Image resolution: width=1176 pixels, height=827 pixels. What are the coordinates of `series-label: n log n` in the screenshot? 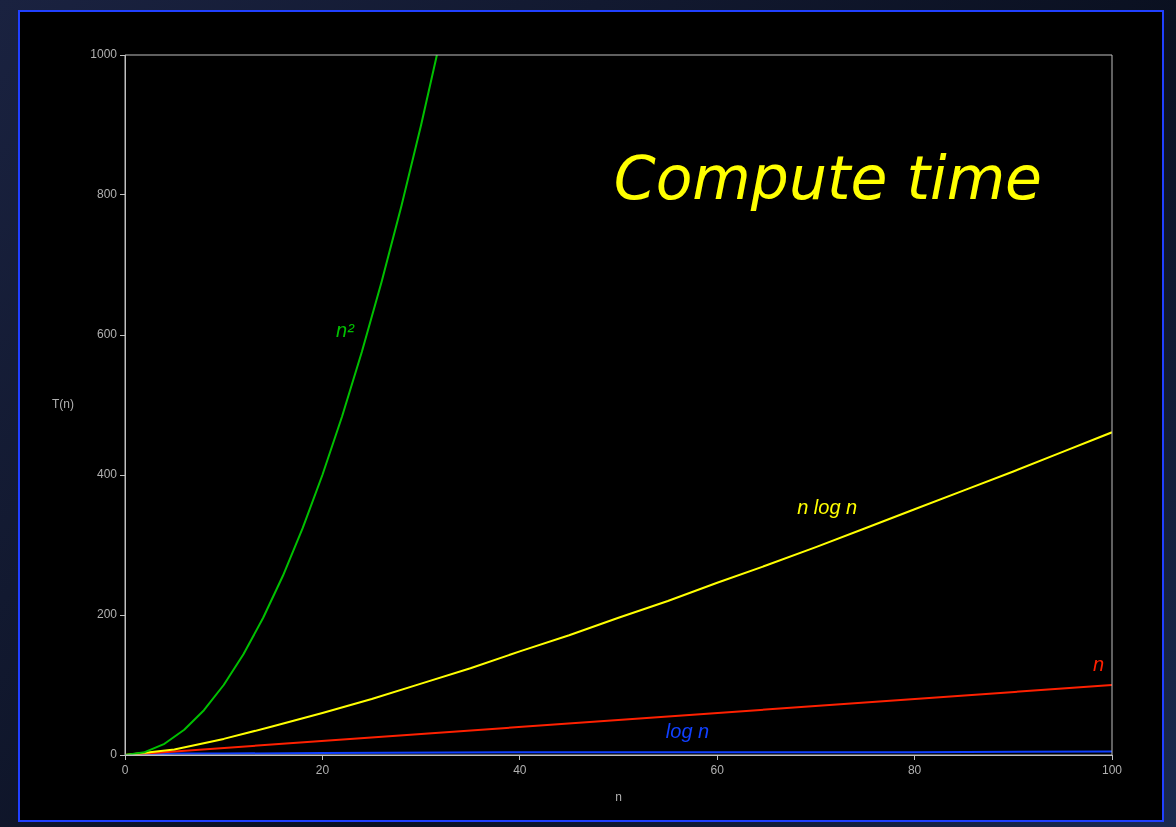 It's located at (827, 506).